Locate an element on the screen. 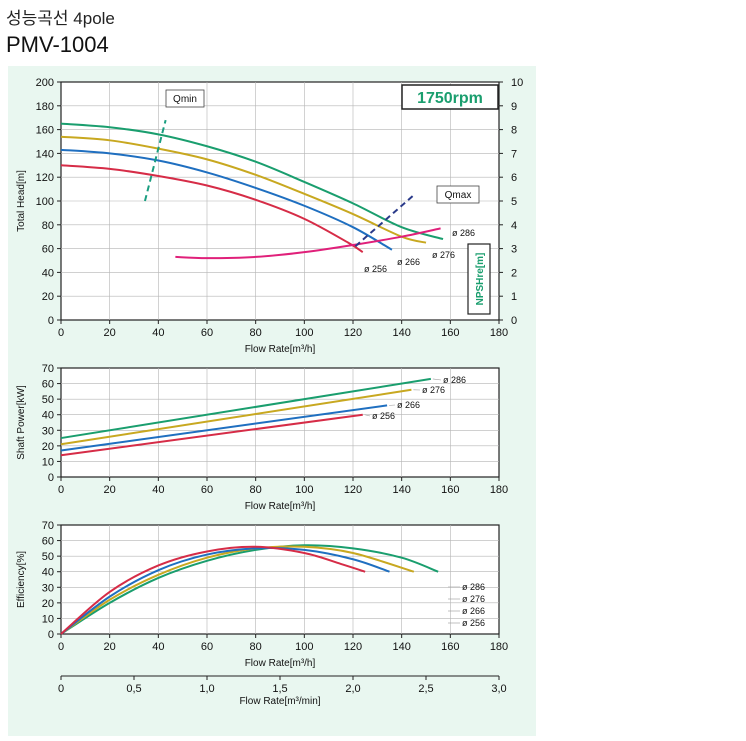 The image size is (746, 741). power-x-tick-label: 120 is located at coordinates (353, 490).